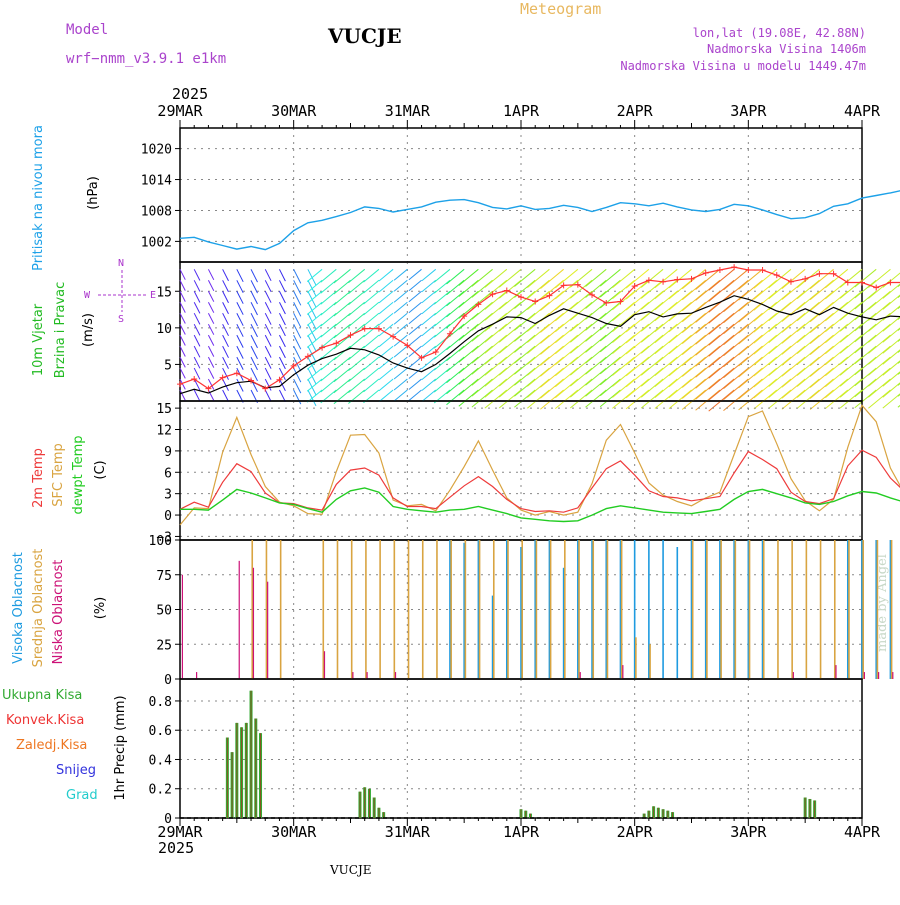 Image resolution: width=900 pixels, height=905 pixels. Describe the element at coordinates (539, 328) in the screenshot. I see `wind-gust-line` at that location.